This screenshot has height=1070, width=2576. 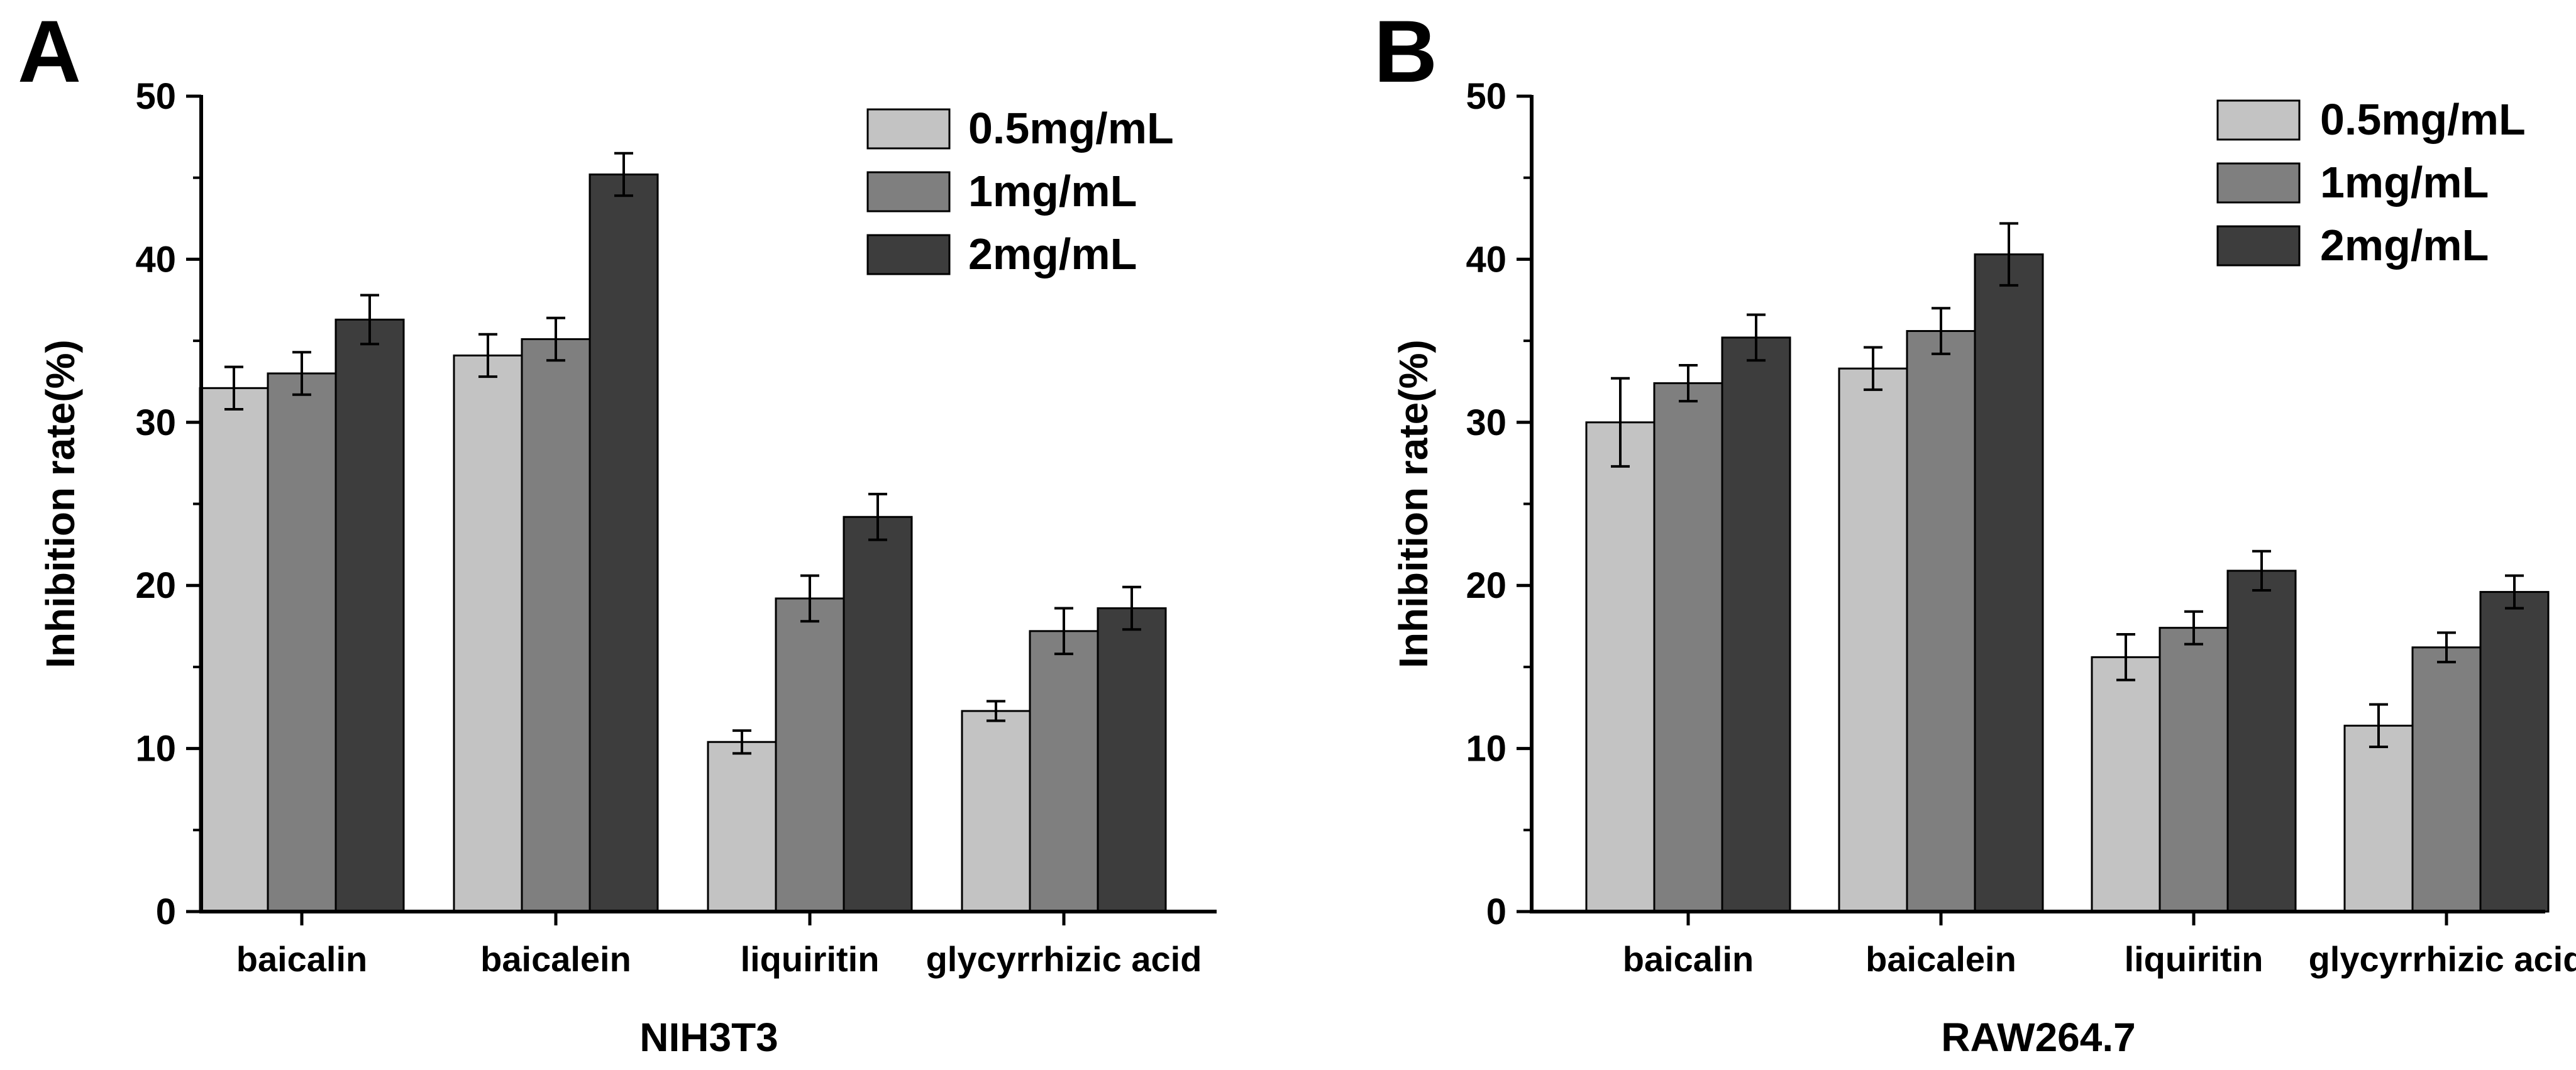 I want to click on panel-a-y-tick-label: 50, so click(x=155, y=96).